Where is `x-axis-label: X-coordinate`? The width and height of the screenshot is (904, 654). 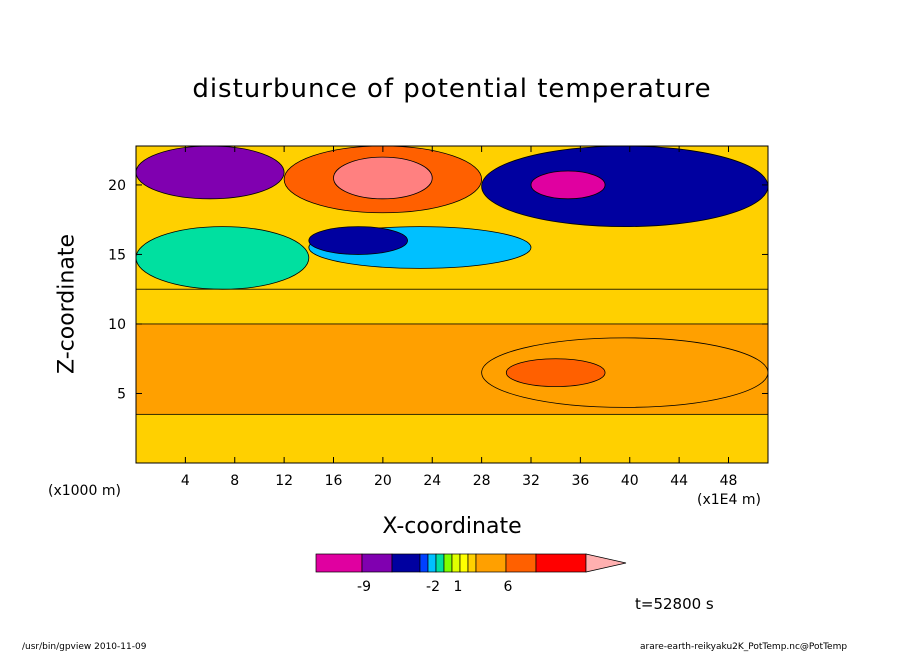 x-axis-label: X-coordinate is located at coordinates (452, 526).